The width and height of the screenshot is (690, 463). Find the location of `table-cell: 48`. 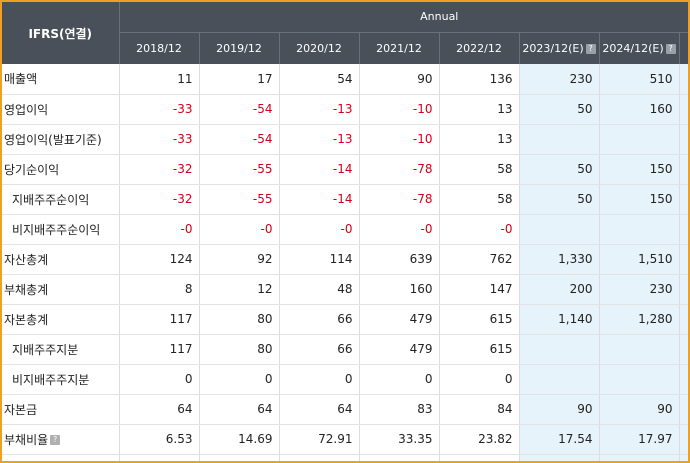

table-cell: 48 is located at coordinates (318, 289).